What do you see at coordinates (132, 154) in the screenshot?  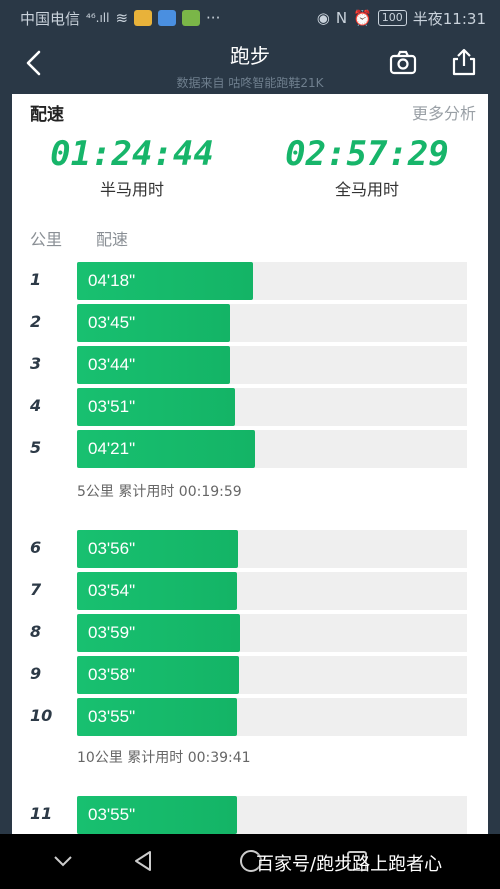 I see `half-marathon-time: 01:24:44` at bounding box center [132, 154].